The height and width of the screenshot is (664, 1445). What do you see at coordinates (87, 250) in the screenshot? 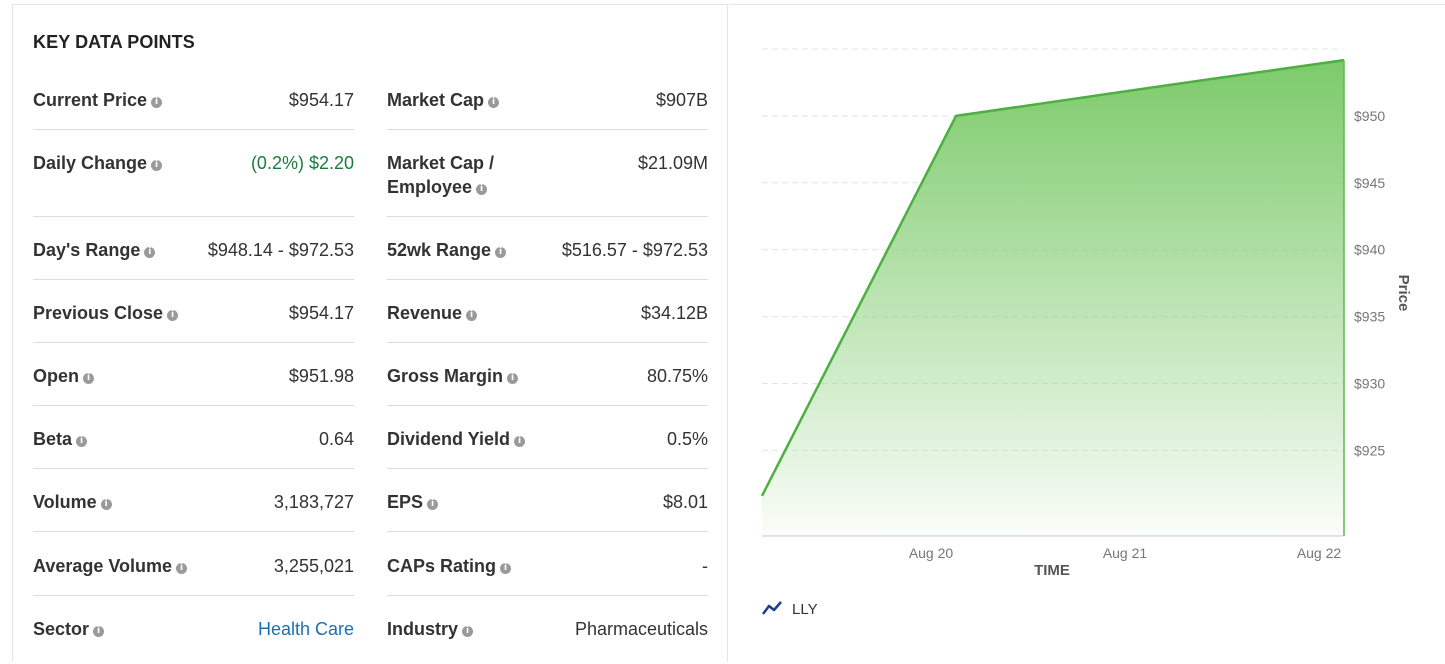
I see `row-label: Day's Range` at bounding box center [87, 250].